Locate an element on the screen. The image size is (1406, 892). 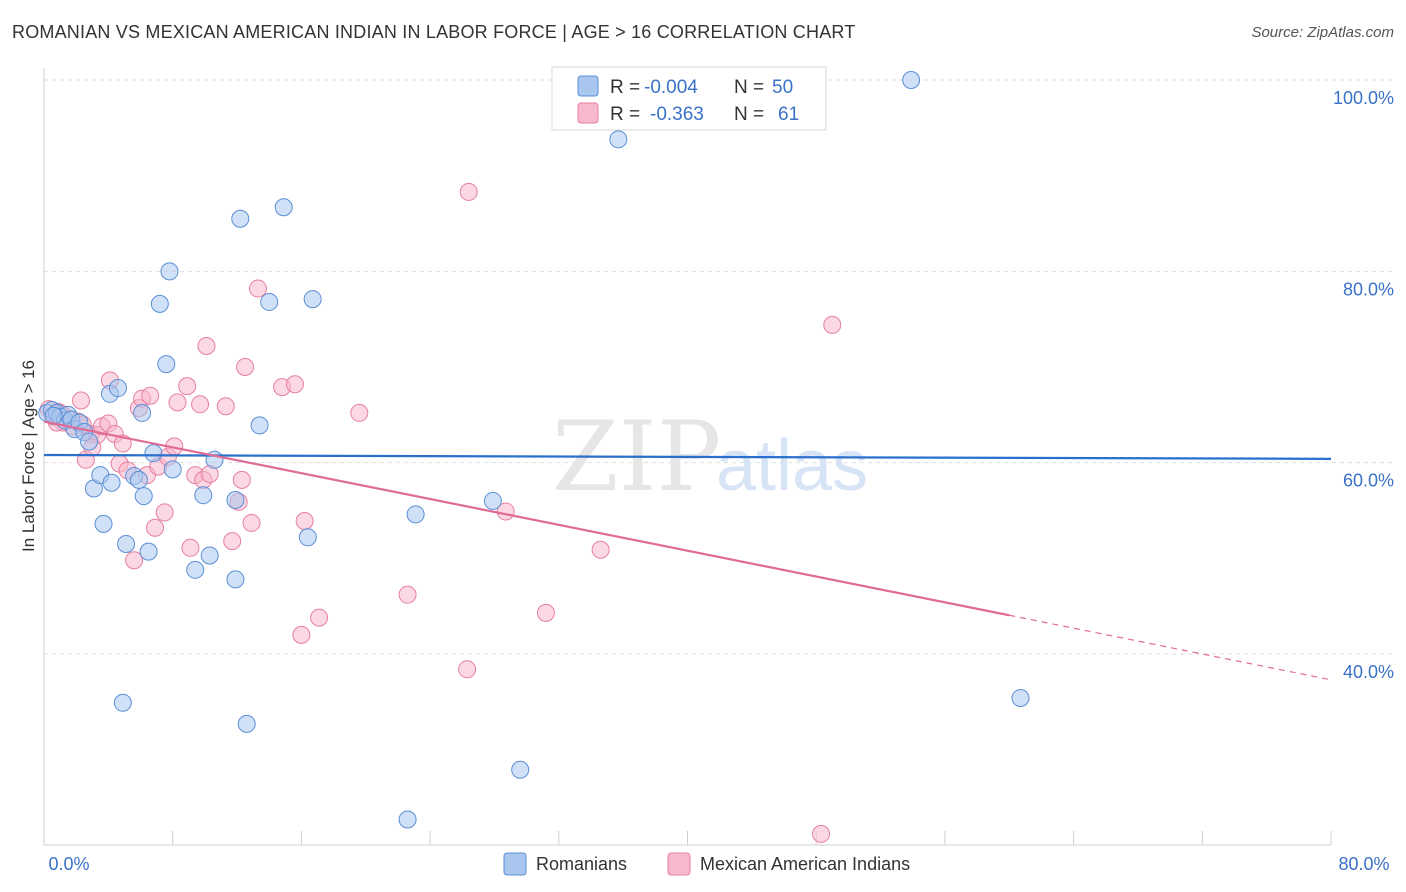
romanians-trend-line is located at coordinates (687, 456).